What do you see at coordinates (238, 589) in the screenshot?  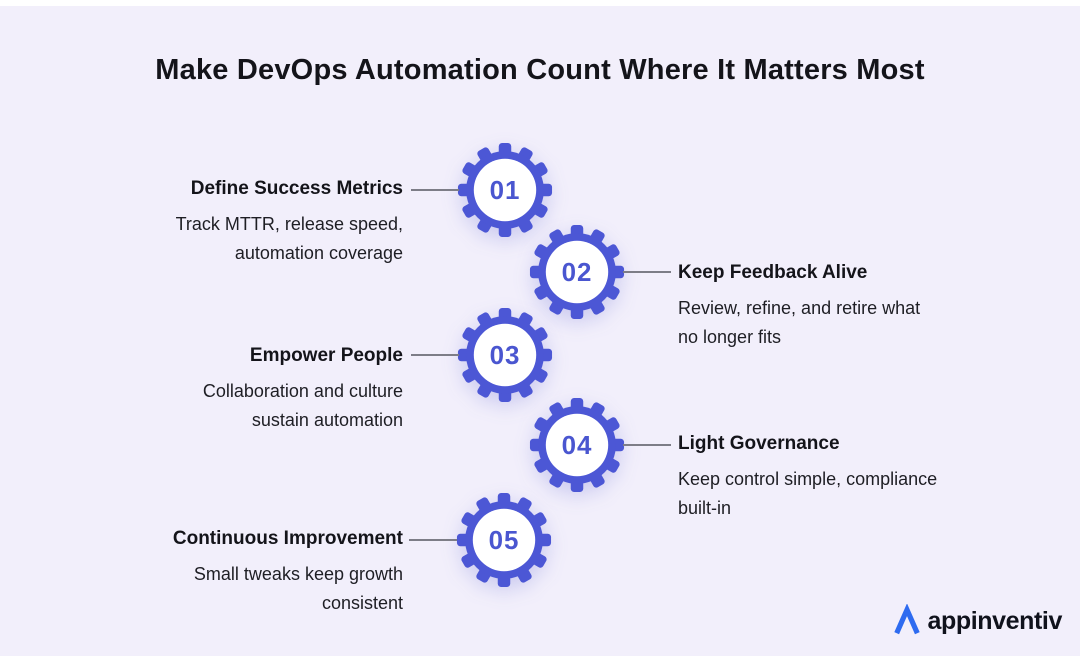 I see `step-description: Small tweaks keep growth consistent` at bounding box center [238, 589].